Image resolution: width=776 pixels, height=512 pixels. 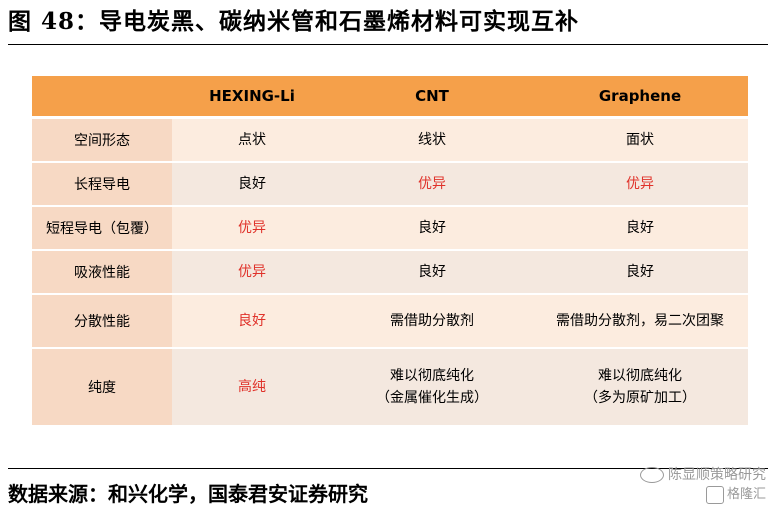 I want to click on header-cell-graphene: Graphene, so click(x=640, y=97).